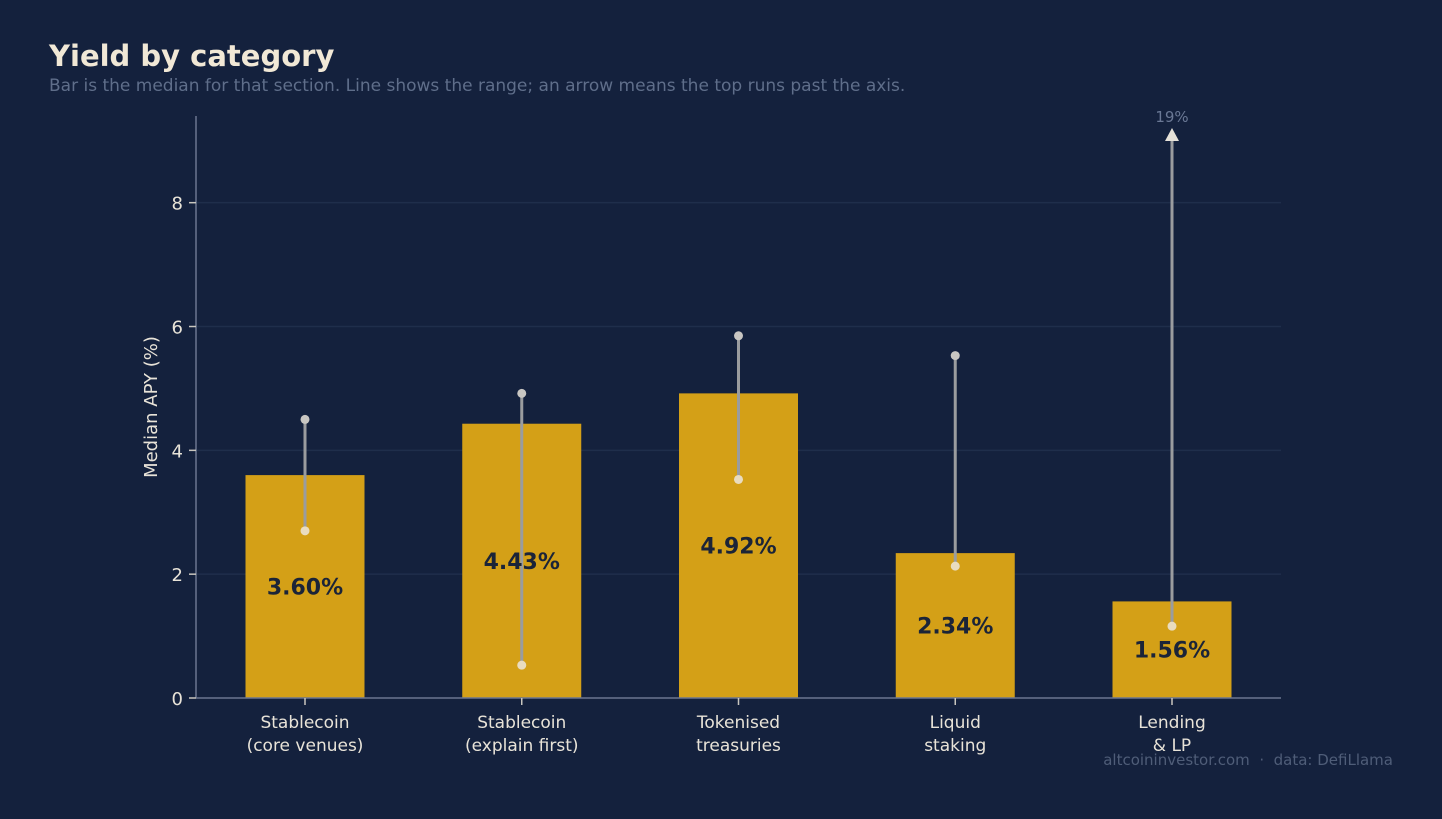 This screenshot has height=819, width=1442. Describe the element at coordinates (177, 204) in the screenshot. I see `y-tick-label: 8` at that location.